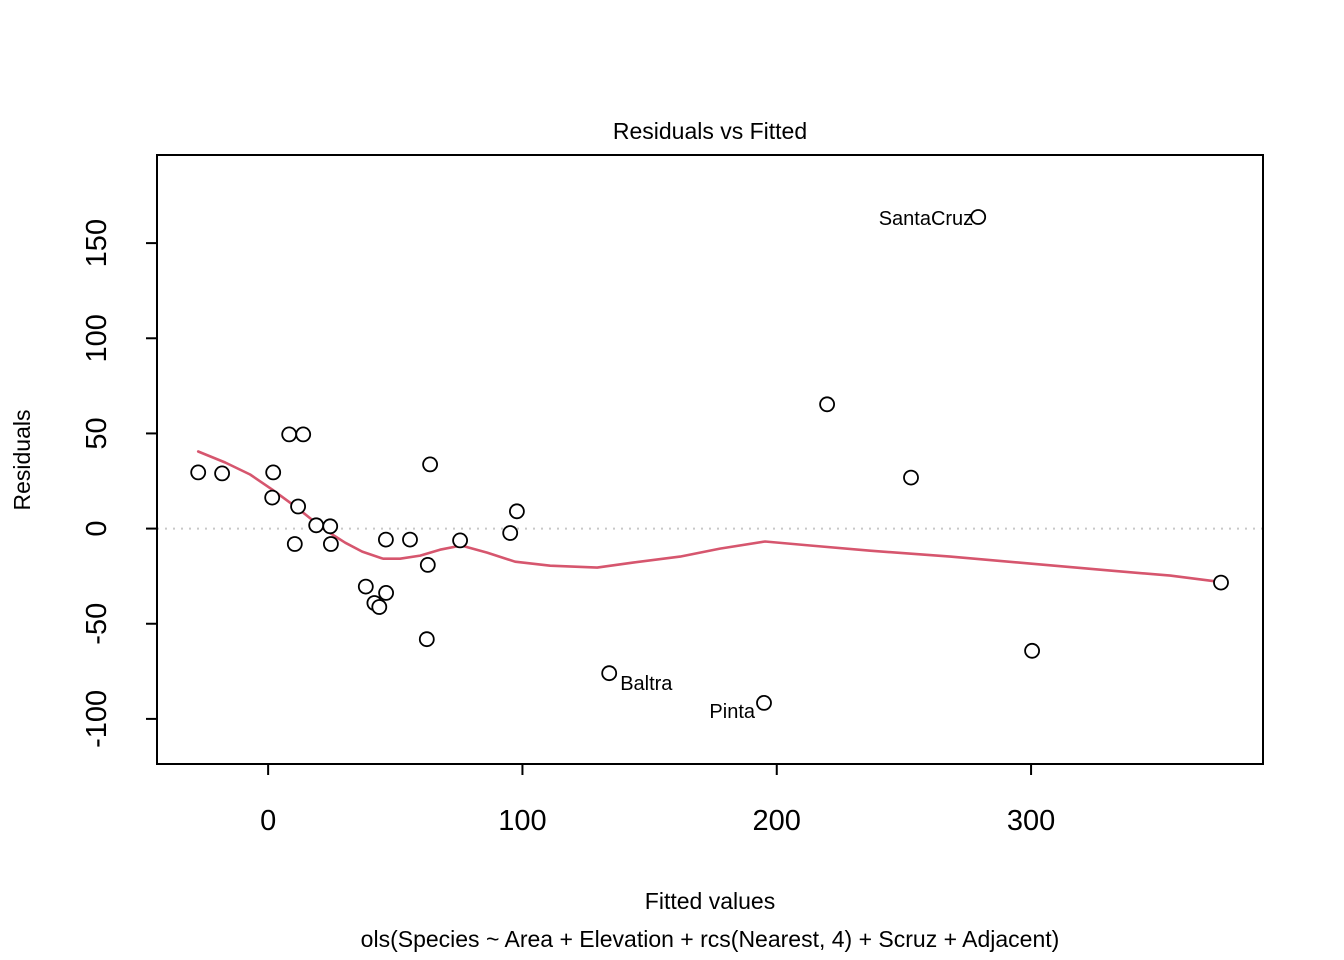 Image resolution: width=1344 pixels, height=960 pixels. I want to click on y-tick-label: 50, so click(97, 433).